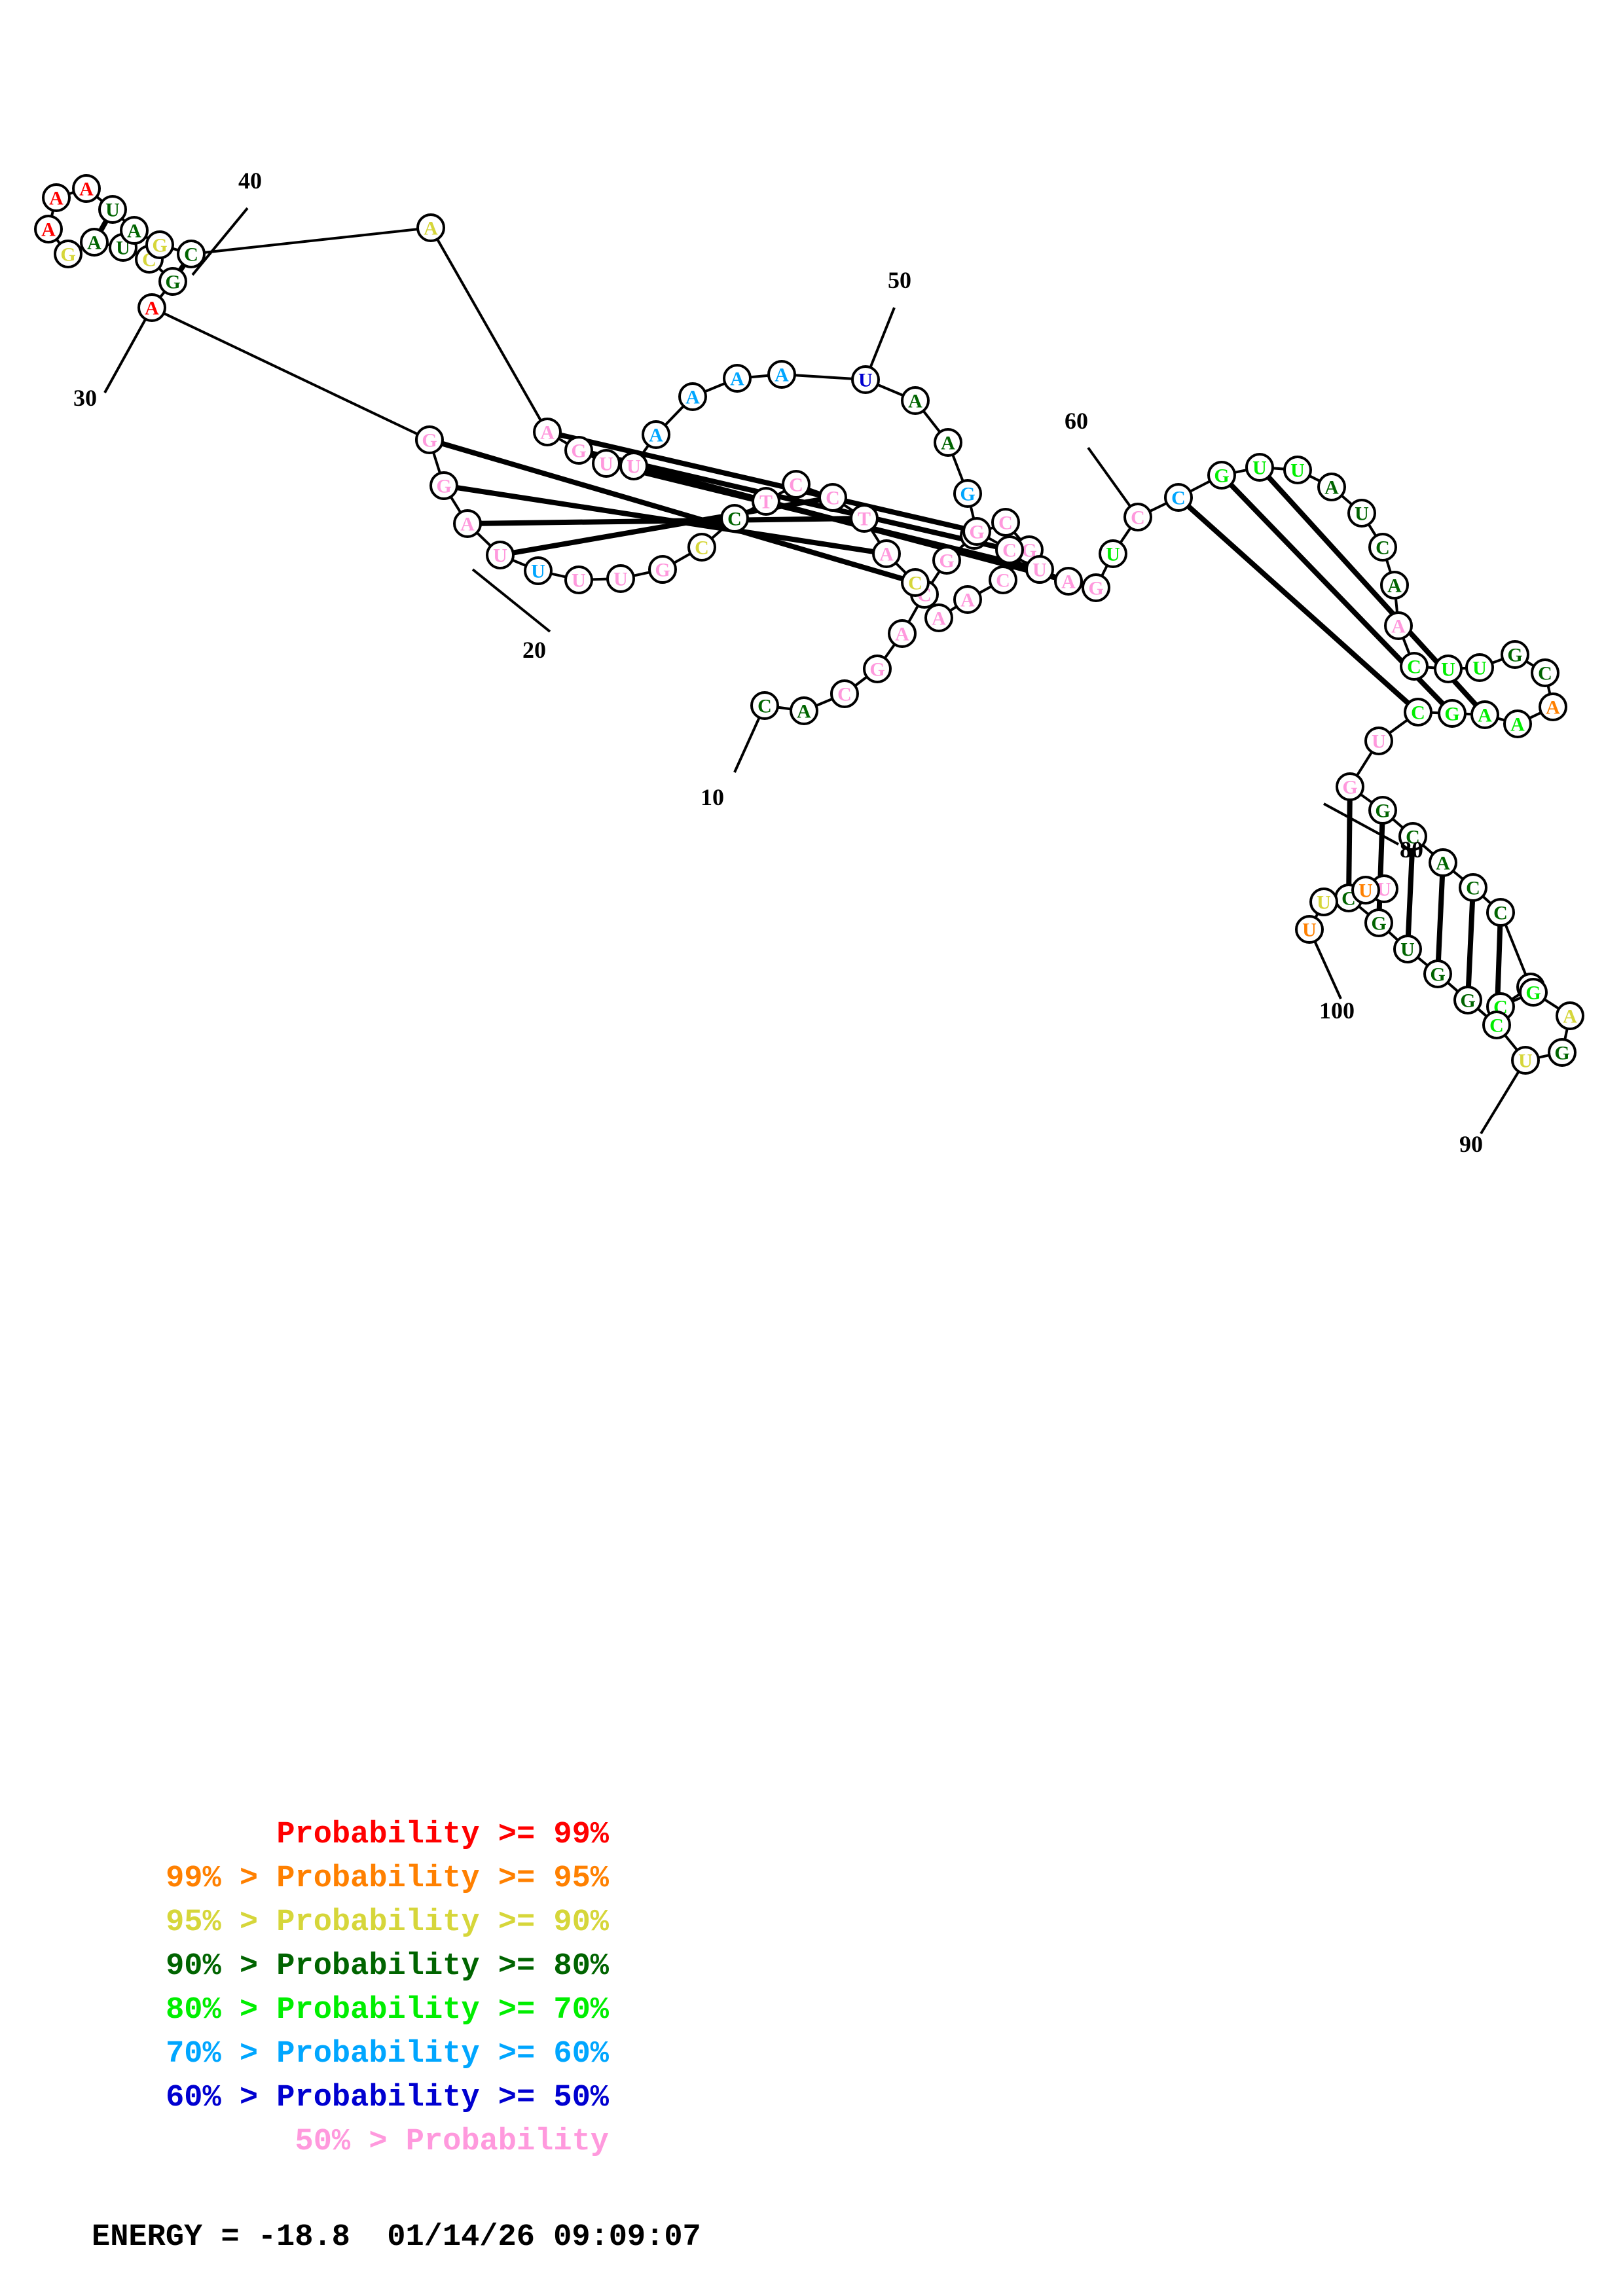 This screenshot has width=1623, height=2296. Describe the element at coordinates (1407, 949) in the screenshot. I see `nucleotide-98: U` at that location.